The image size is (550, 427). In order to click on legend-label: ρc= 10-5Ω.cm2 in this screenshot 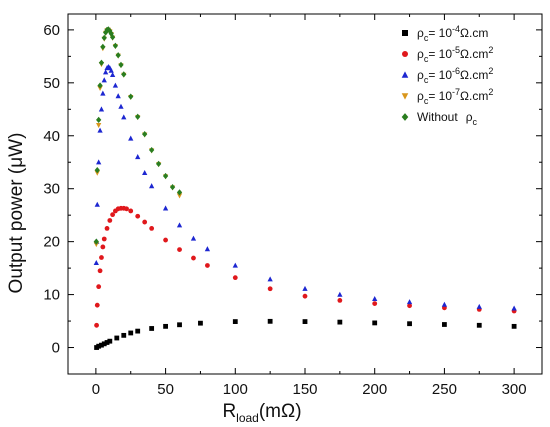, I will do `click(455, 54)`.